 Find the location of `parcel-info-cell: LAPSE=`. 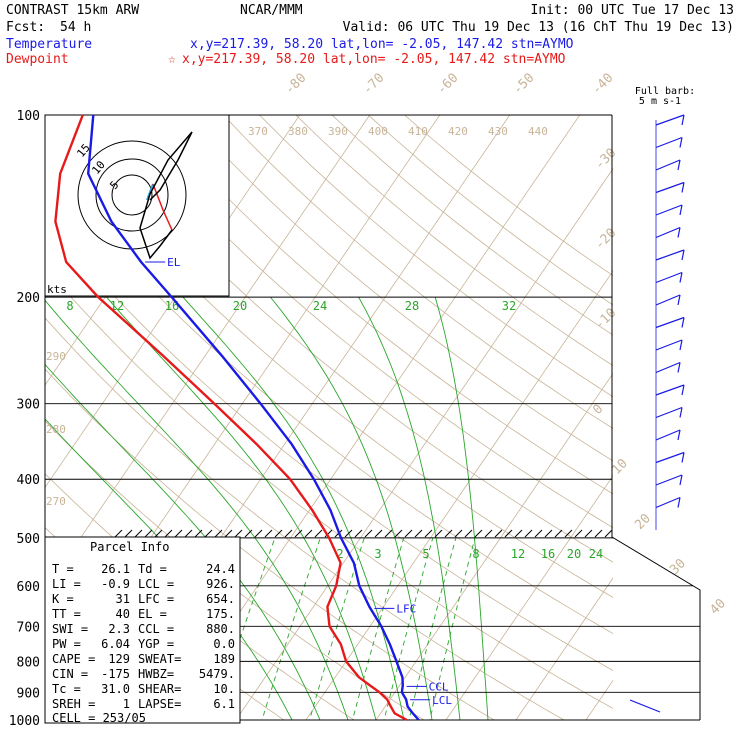

parcel-info-cell: LAPSE= is located at coordinates (159, 704).